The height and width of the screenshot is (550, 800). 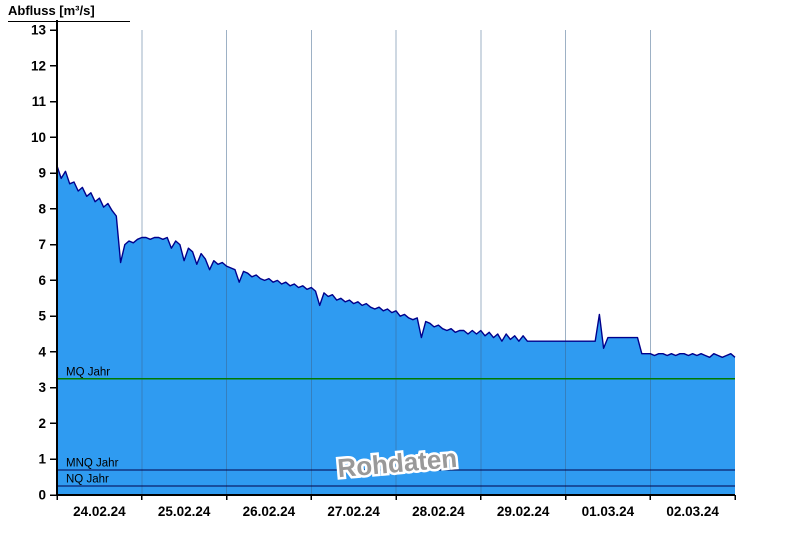 What do you see at coordinates (523, 511) in the screenshot?
I see `x-date-label: 29.02.24` at bounding box center [523, 511].